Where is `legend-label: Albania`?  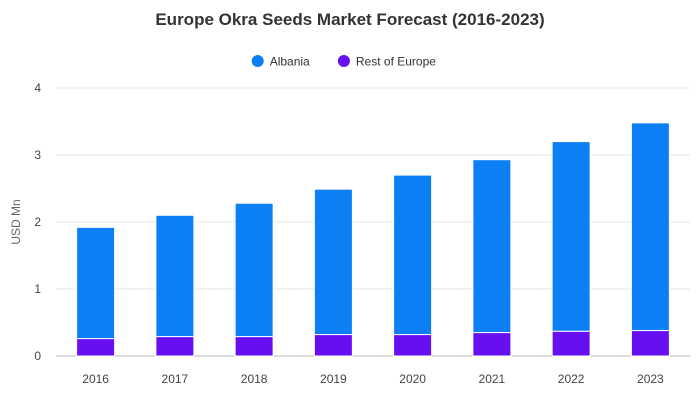
legend-label: Albania is located at coordinates (290, 62).